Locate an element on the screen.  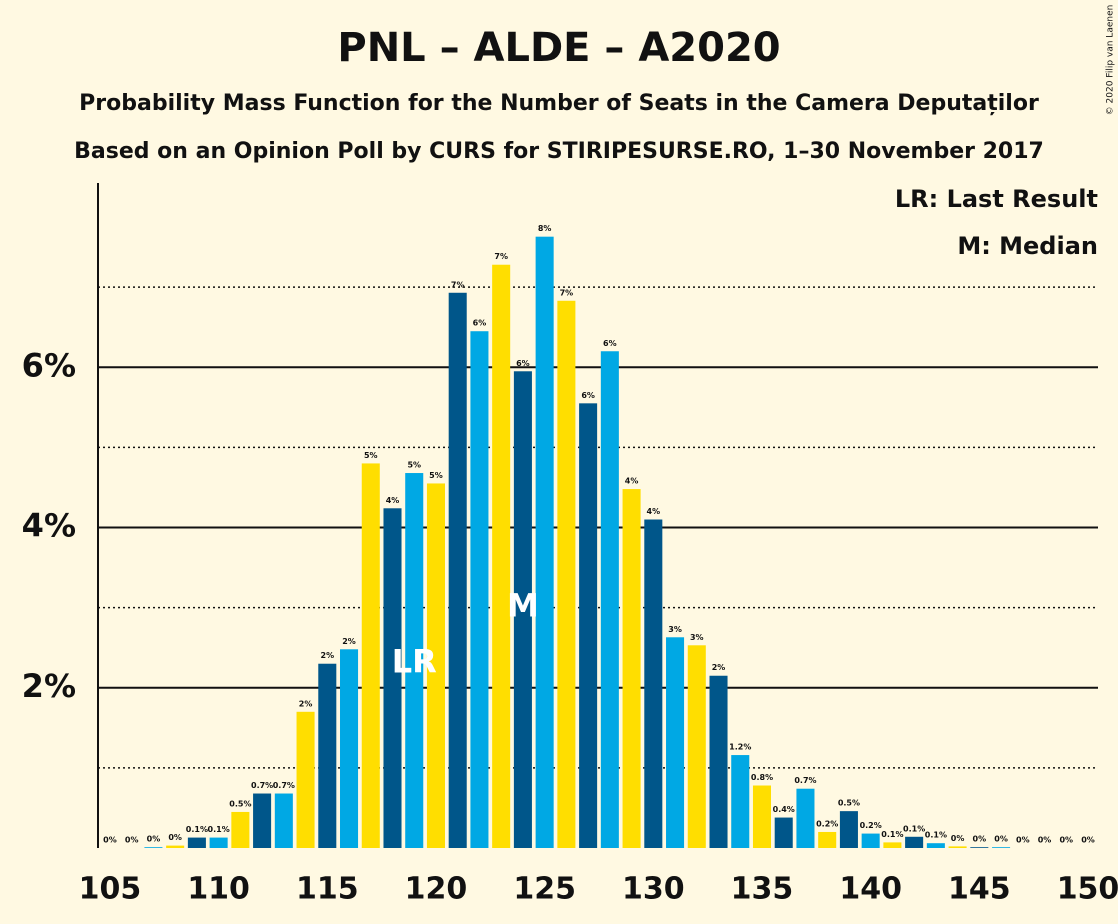
x-tick-label: 120 is located at coordinates (436, 889).